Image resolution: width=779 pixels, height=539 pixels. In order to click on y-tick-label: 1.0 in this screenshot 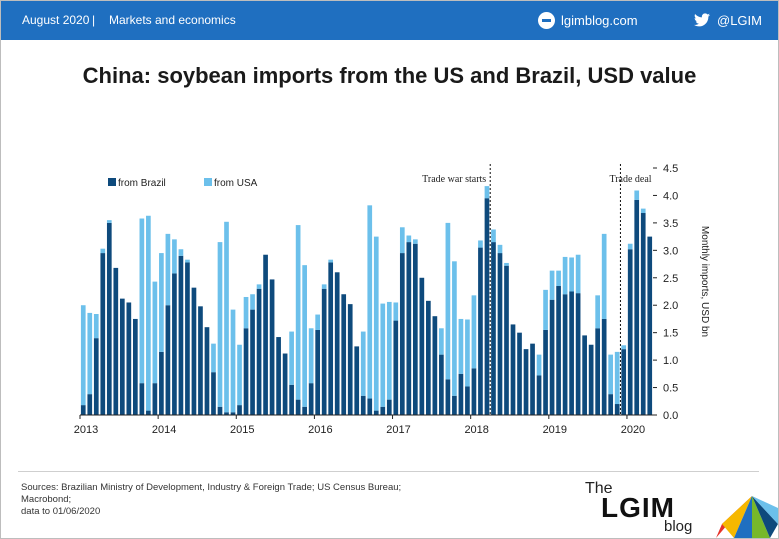, I will do `click(670, 361)`.